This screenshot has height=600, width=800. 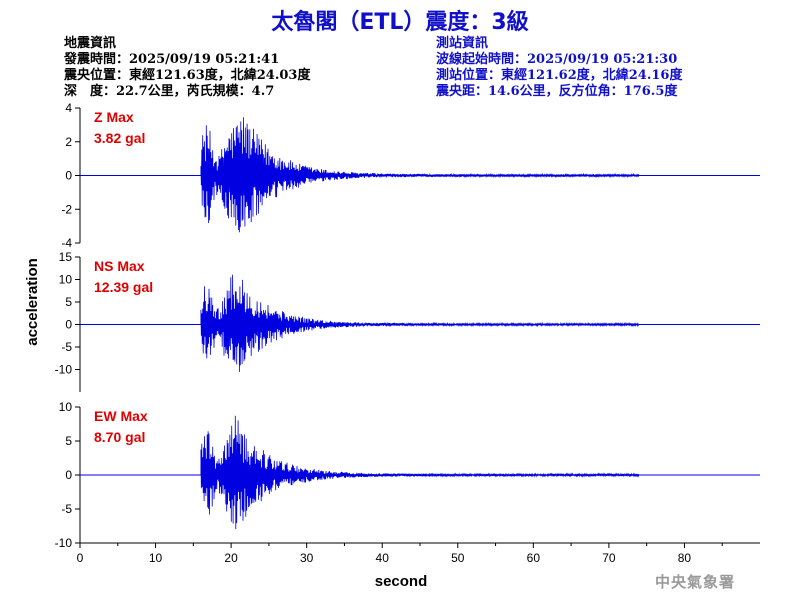 I want to click on ew-y-tick-label: -5, so click(x=66, y=509).